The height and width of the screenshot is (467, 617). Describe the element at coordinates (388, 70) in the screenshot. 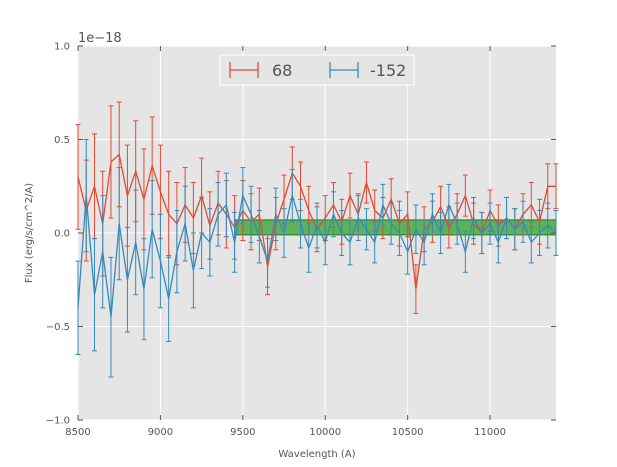

I see `legend-label-neg152: -152` at that location.